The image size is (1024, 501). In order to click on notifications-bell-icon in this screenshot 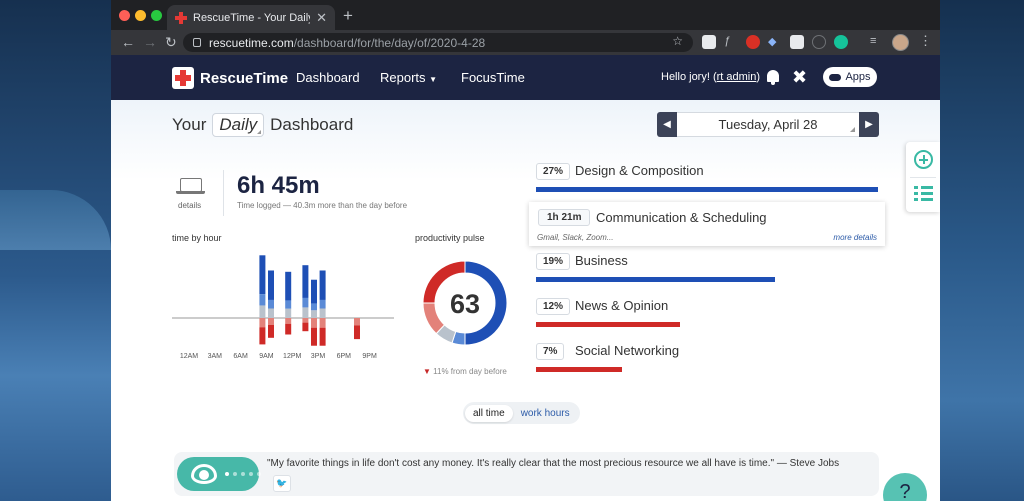, I will do `click(773, 77)`.